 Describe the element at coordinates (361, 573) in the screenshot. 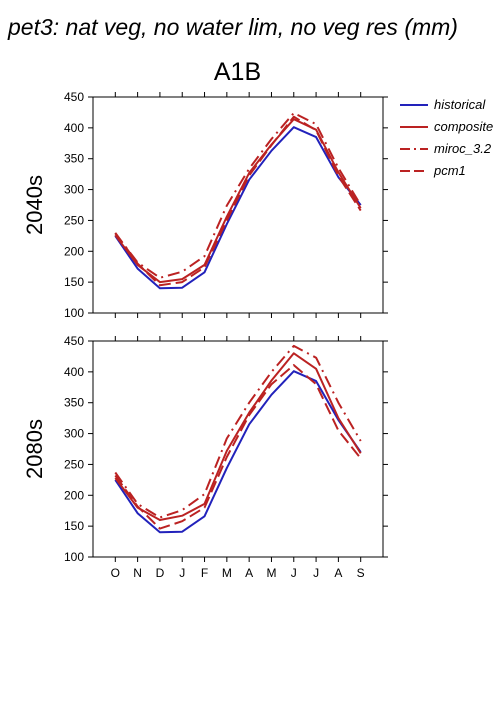

I see `x-tick-label: S` at that location.